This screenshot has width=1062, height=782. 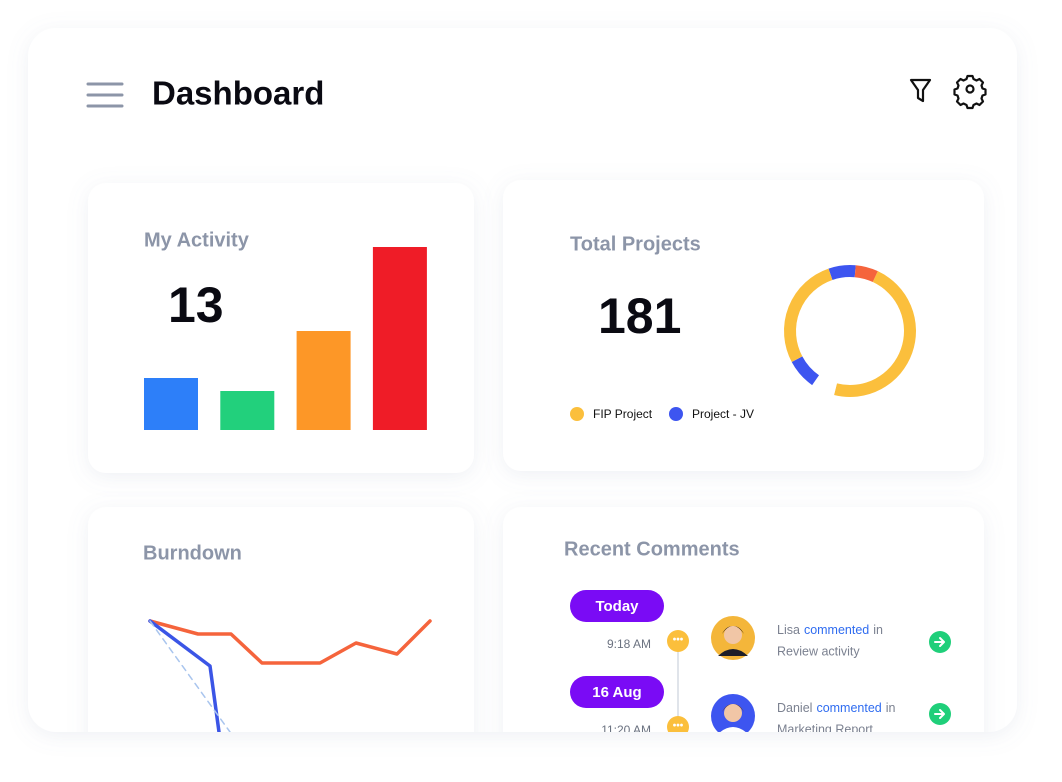 I want to click on date-label: Today, so click(x=617, y=606).